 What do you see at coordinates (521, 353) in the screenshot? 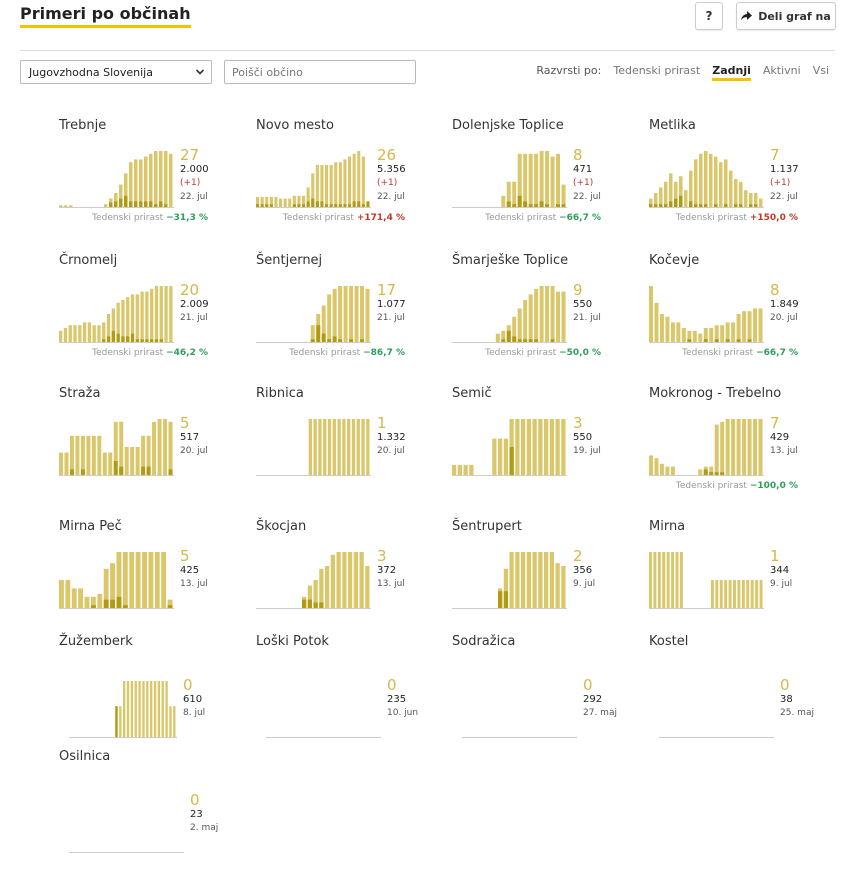
I see `weekly-trend-label: Tedenski prirast` at bounding box center [521, 353].